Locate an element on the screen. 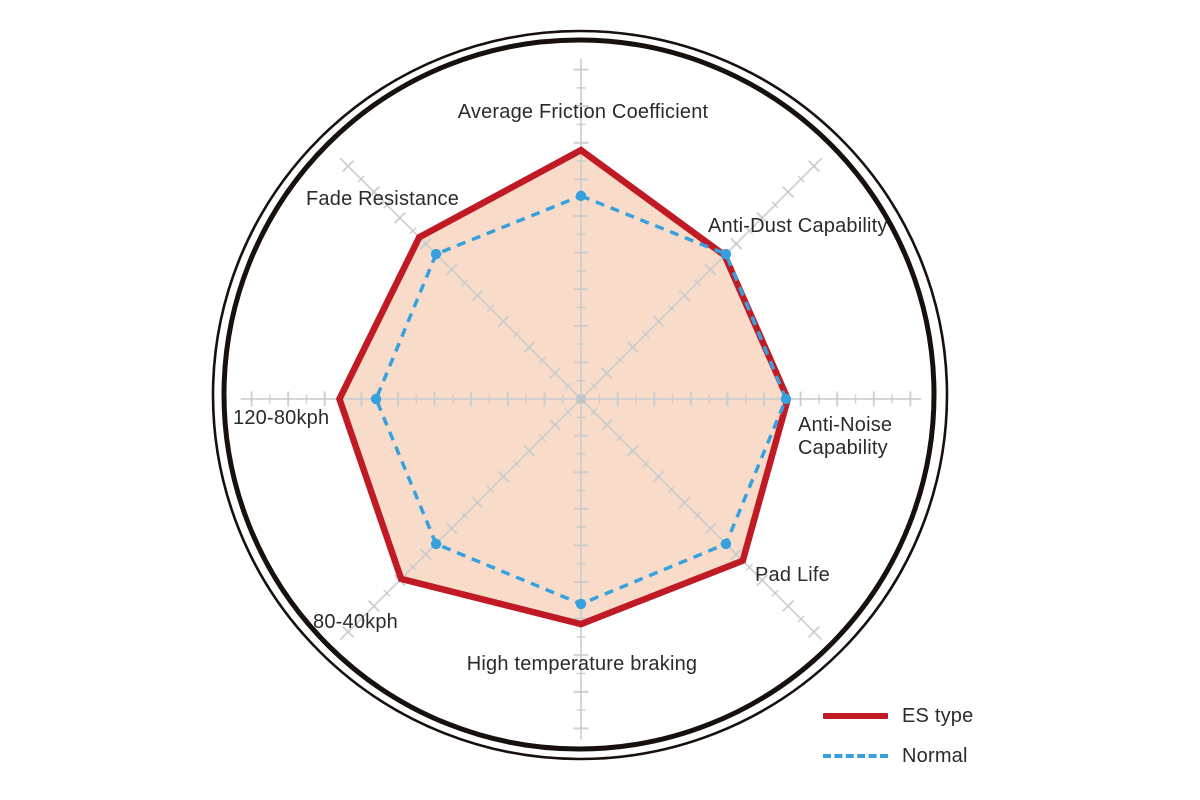 The image size is (1200, 800). axis-label-fade-resistance: Fade Resistance is located at coordinates (383, 199).